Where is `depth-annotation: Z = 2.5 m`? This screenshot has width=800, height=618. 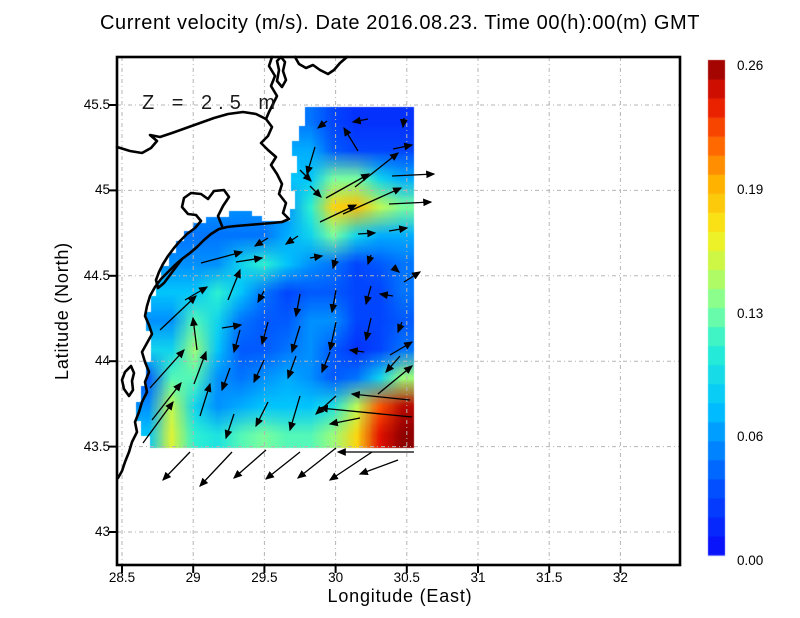
depth-annotation: Z = 2.5 m is located at coordinates (212, 103).